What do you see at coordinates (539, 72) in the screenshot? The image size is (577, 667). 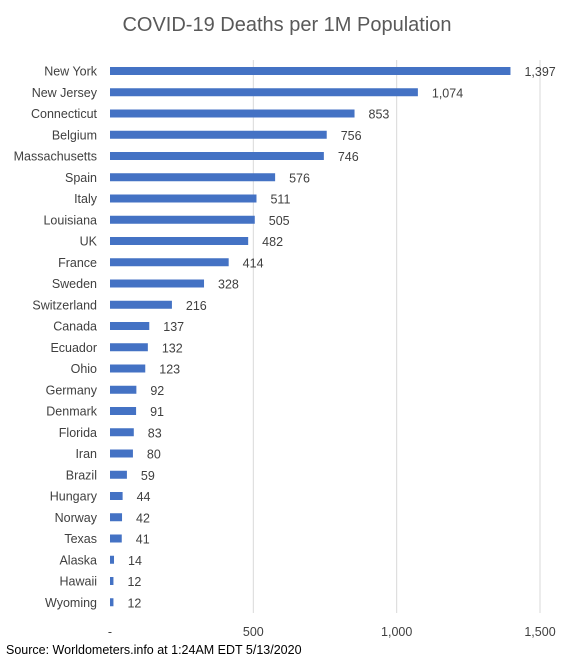 I see `value-label: 1,397` at bounding box center [539, 72].